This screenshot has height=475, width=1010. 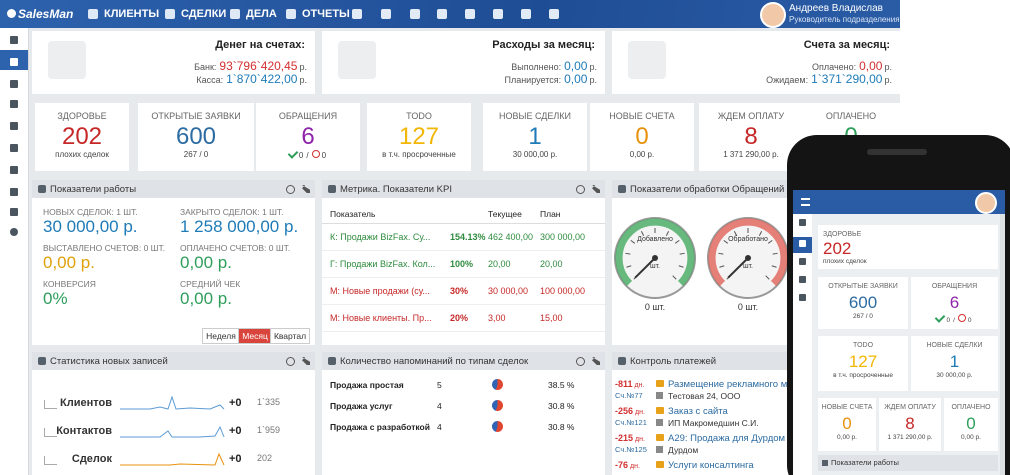 What do you see at coordinates (738, 384) in the screenshot?
I see `deal-link: Размещение рекламного модул` at bounding box center [738, 384].